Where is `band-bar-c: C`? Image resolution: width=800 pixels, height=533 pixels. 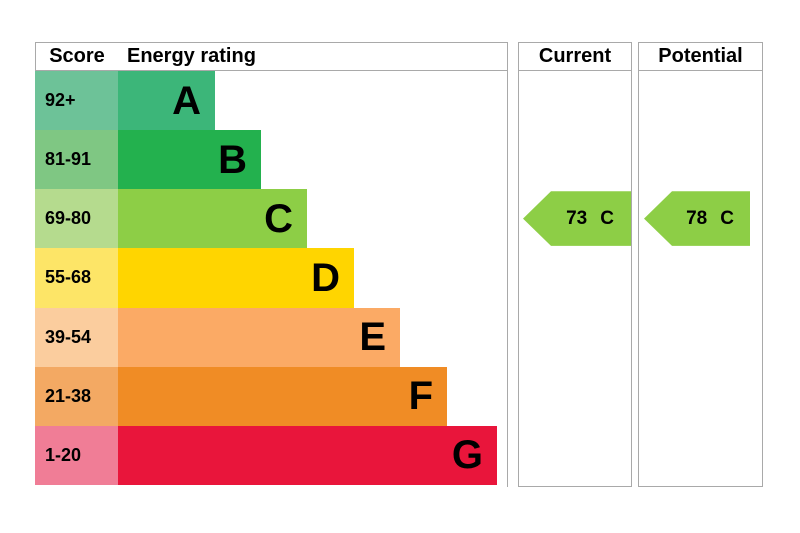
band-bar-c: C is located at coordinates (212, 219).